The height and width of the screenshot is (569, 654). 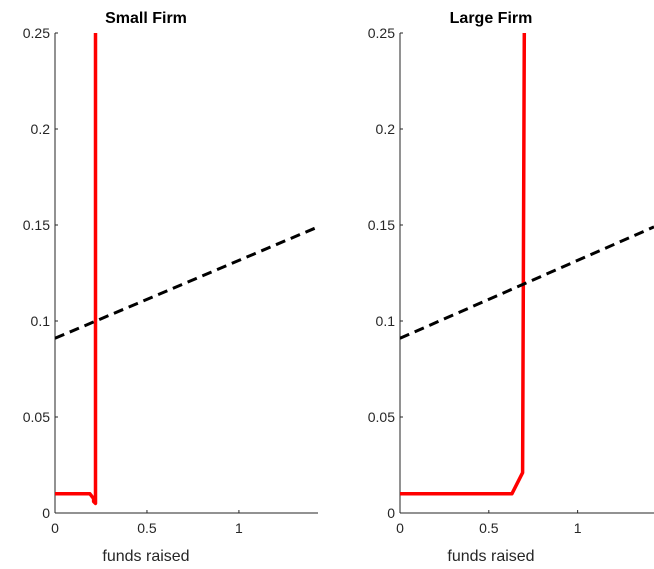 What do you see at coordinates (41, 321) in the screenshot?
I see `small-firm-y-tick-label: 0.1` at bounding box center [41, 321].